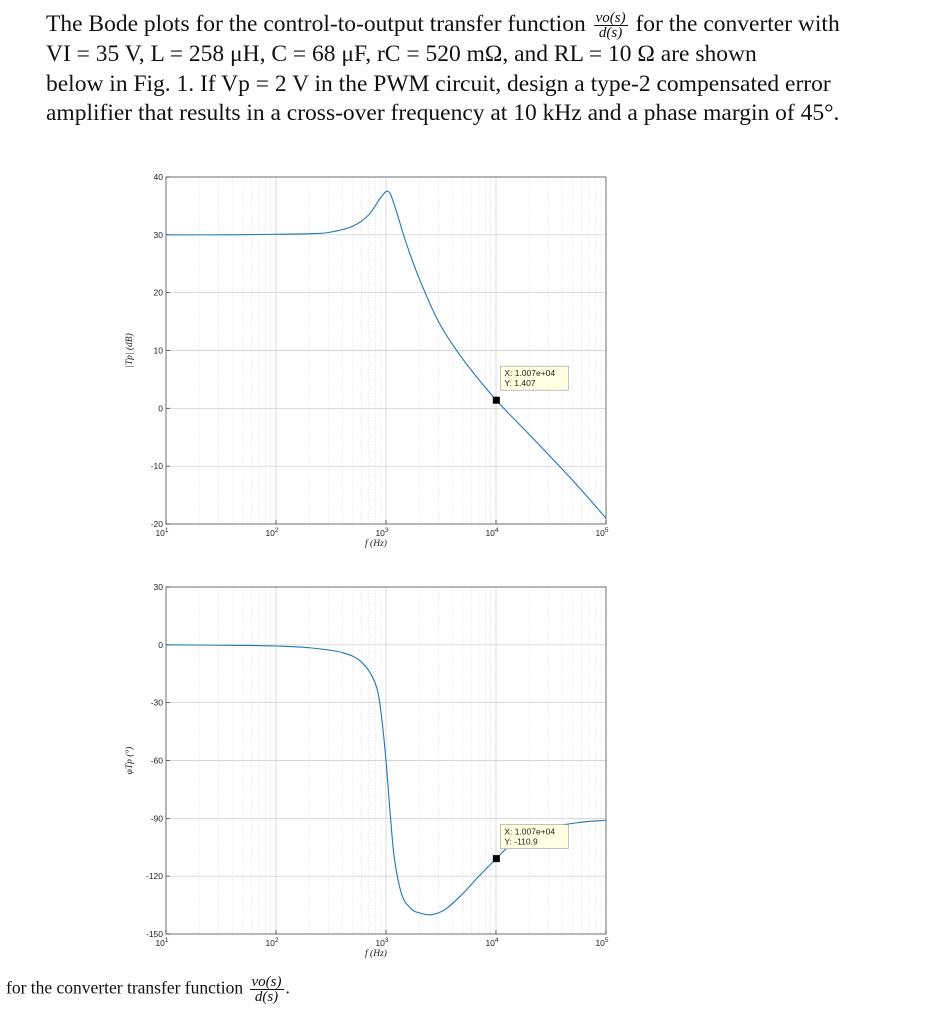 The width and height of the screenshot is (926, 1024). What do you see at coordinates (159, 351) in the screenshot?
I see `y-tick-label: 10` at bounding box center [159, 351].